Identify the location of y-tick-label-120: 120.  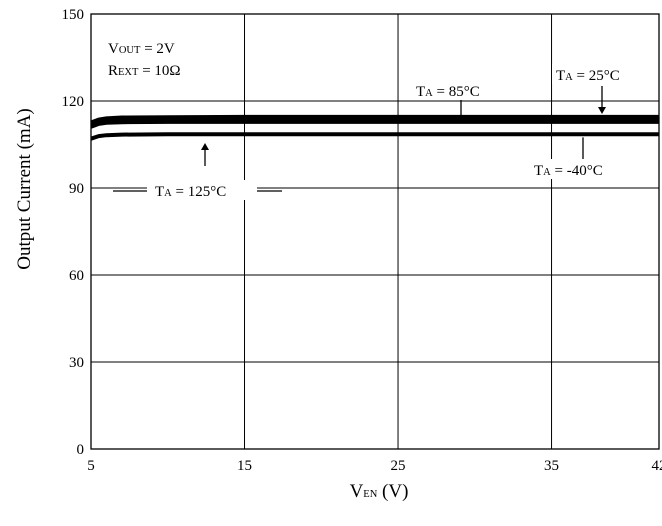
(73, 102).